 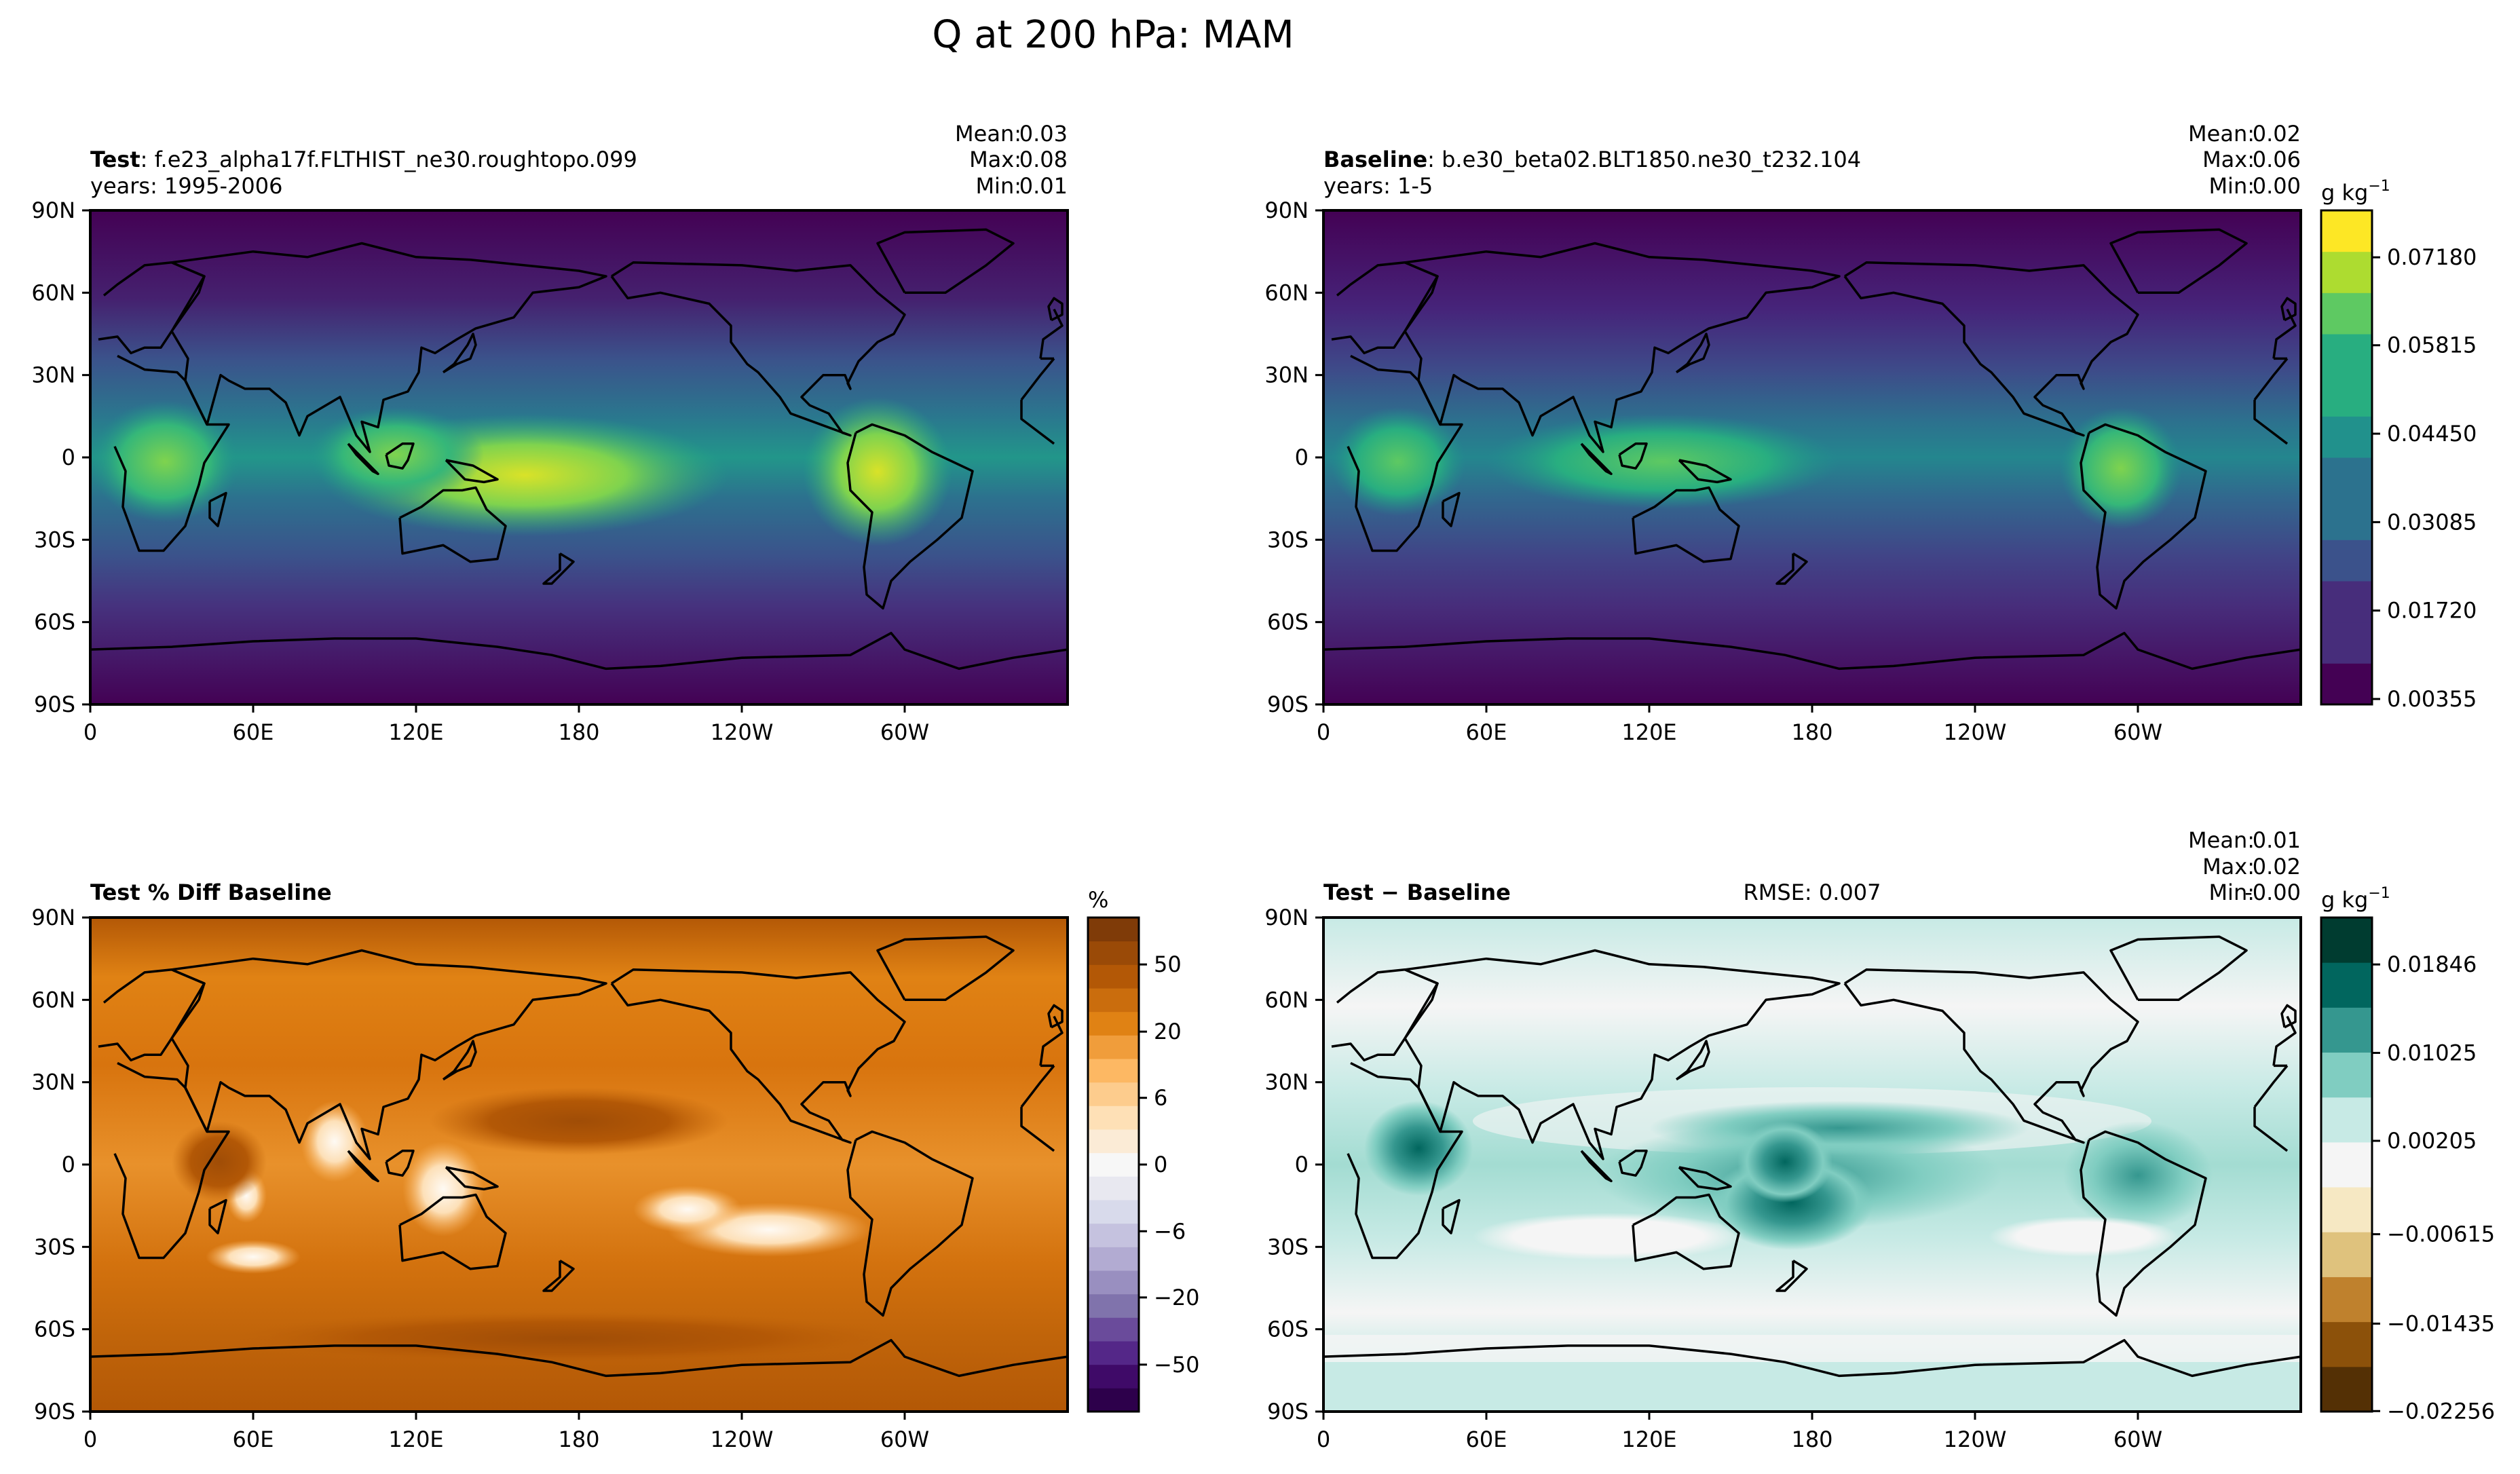 I want to click on baseline-coastlines, so click(x=1812, y=449).